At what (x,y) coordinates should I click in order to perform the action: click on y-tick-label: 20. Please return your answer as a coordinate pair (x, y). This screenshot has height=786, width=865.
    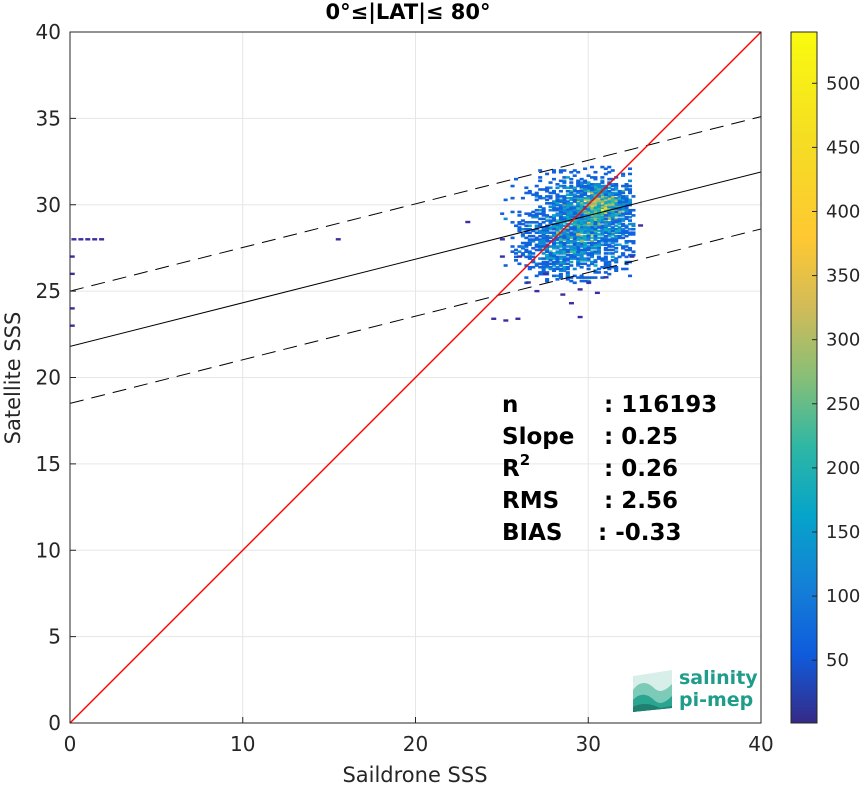
    Looking at the image, I should click on (48, 378).